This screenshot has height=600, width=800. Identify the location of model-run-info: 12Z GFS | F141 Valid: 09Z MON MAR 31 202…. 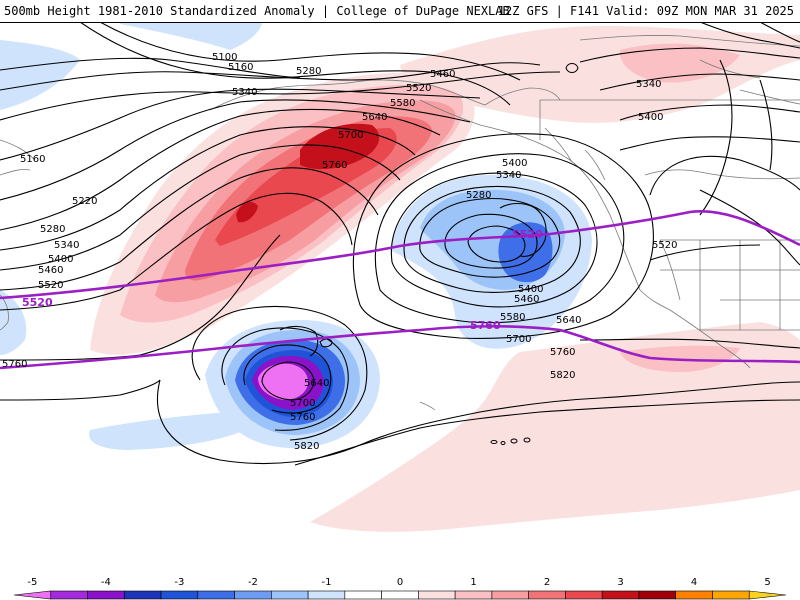
(645, 11).